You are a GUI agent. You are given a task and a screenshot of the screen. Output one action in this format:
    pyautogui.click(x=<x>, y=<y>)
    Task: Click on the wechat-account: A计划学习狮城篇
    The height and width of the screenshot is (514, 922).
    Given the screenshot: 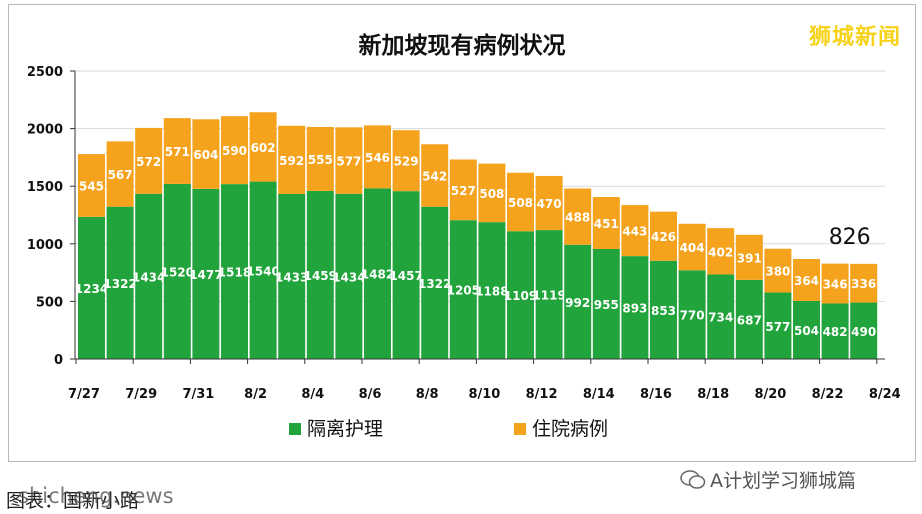 What is the action you would take?
    pyautogui.click(x=783, y=481)
    